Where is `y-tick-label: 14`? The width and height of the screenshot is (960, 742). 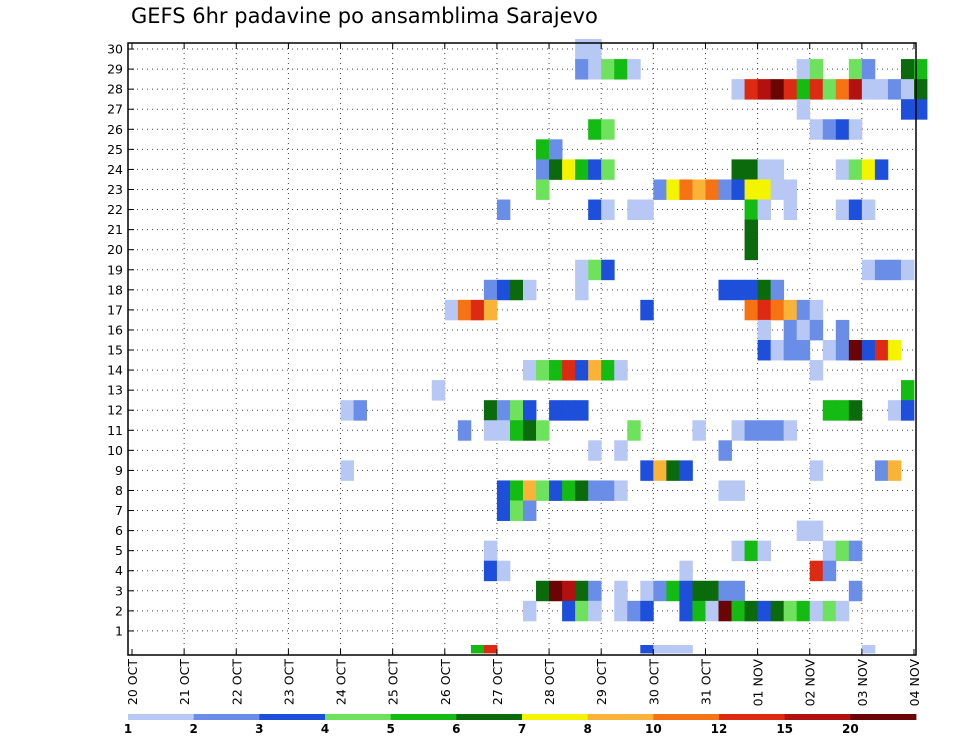
y-tick-label: 14 is located at coordinates (115, 370).